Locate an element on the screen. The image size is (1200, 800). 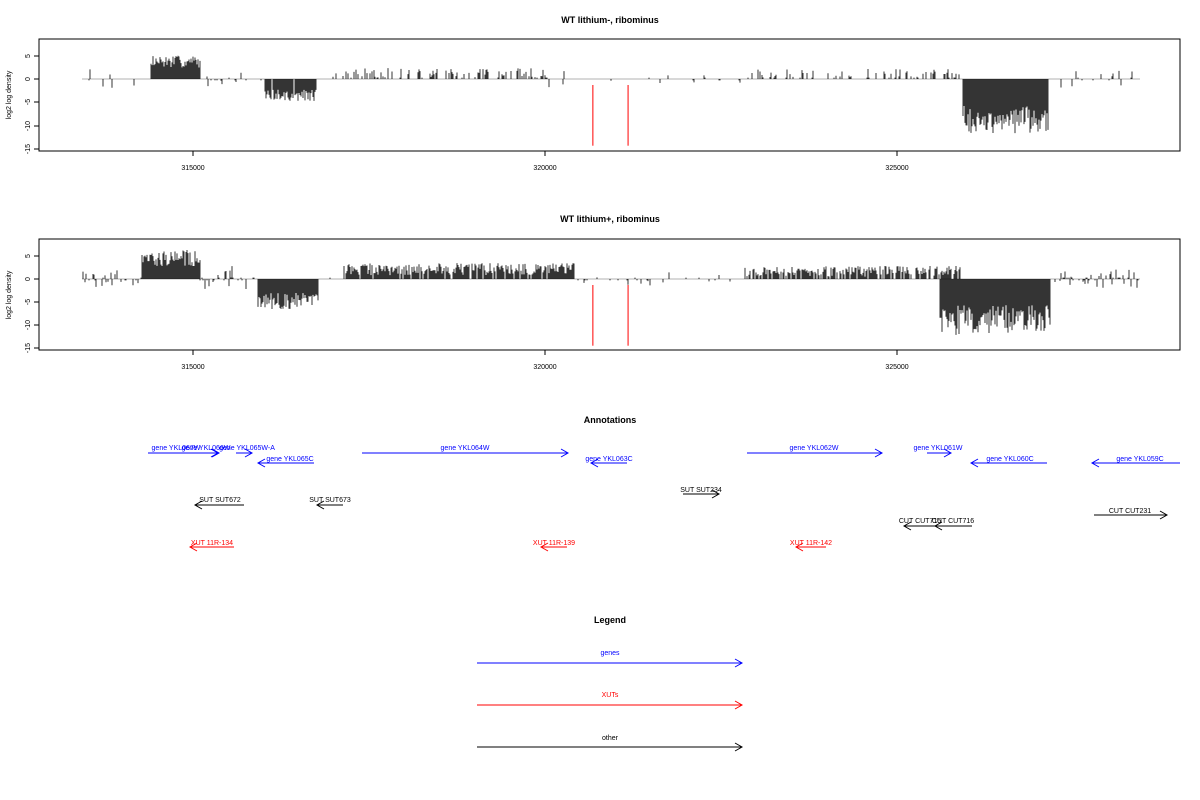
other-annotation: SUT SUT673 is located at coordinates (330, 503).